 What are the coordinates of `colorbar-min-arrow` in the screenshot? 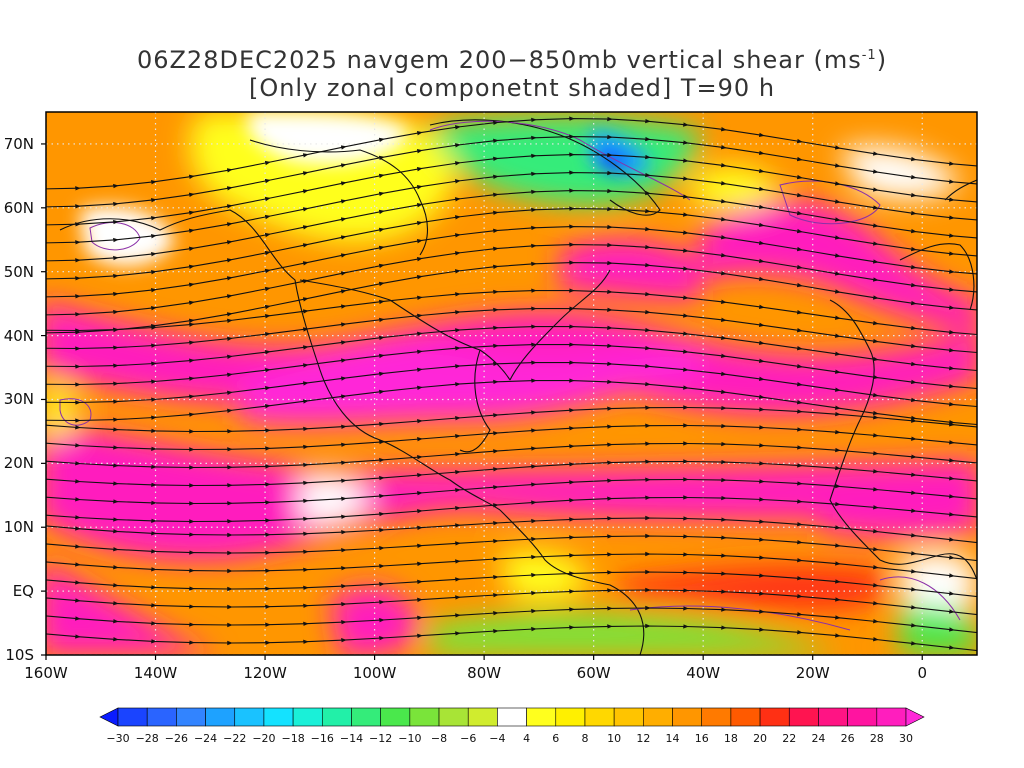 It's located at (109, 717).